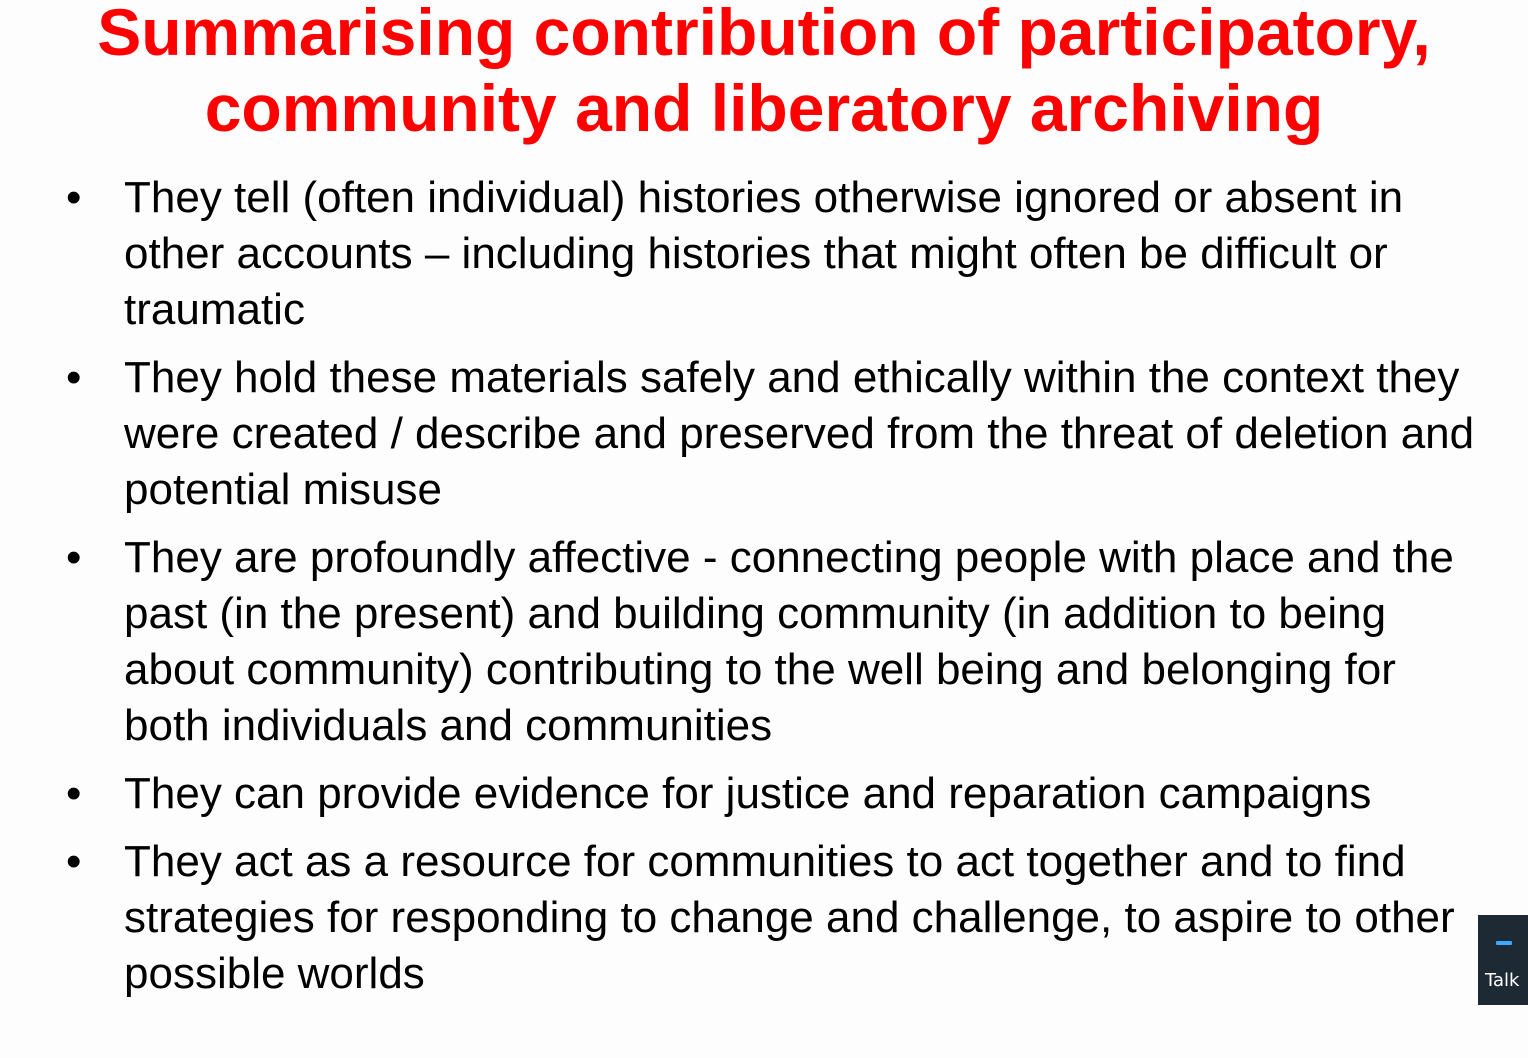 This screenshot has height=1058, width=1528. What do you see at coordinates (1503, 960) in the screenshot?
I see `talk-widget-button: Talk` at bounding box center [1503, 960].